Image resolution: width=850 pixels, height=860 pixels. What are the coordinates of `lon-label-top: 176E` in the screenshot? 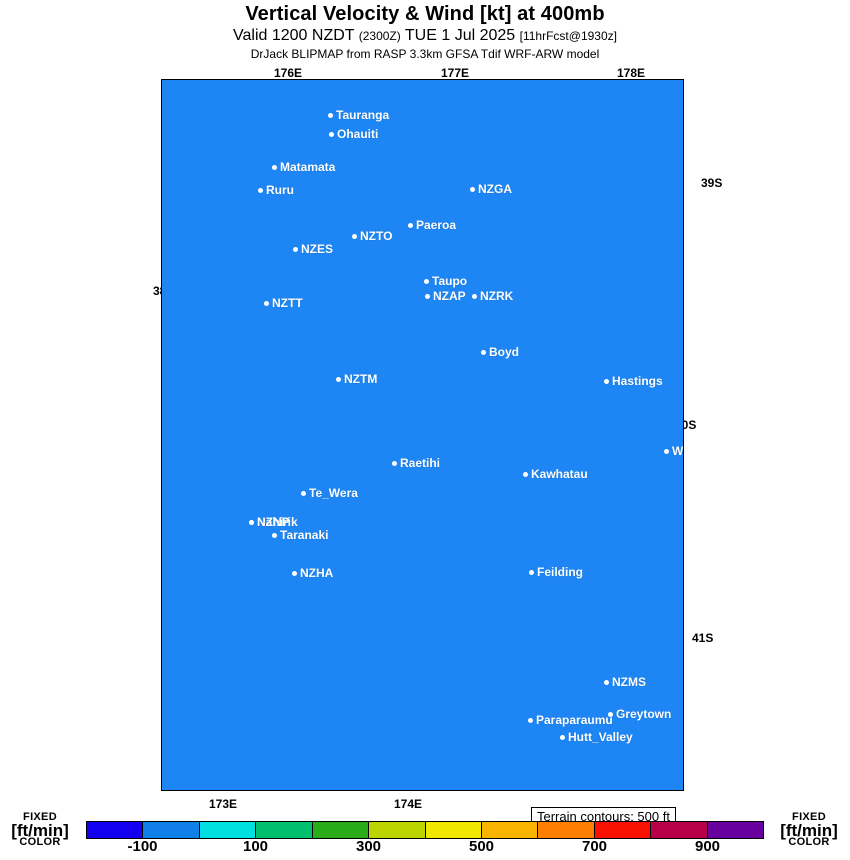 It's located at (288, 73).